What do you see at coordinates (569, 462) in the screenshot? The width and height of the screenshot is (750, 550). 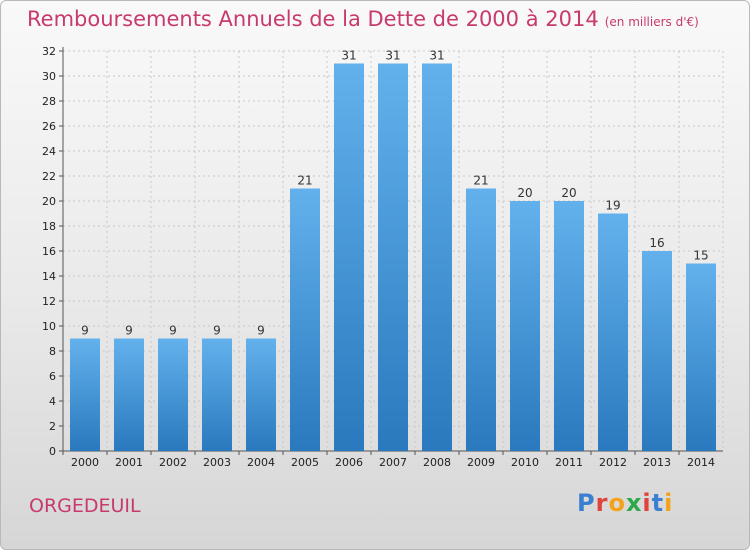 I see `x-tick-label: 2011` at bounding box center [569, 462].